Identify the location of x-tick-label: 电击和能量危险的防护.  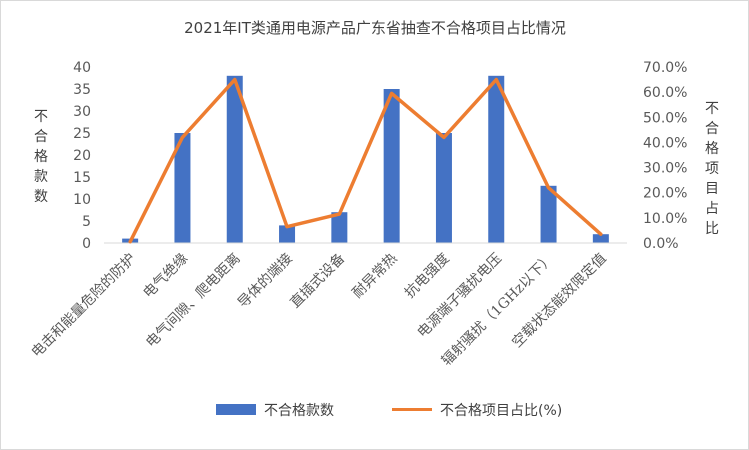
(84, 306).